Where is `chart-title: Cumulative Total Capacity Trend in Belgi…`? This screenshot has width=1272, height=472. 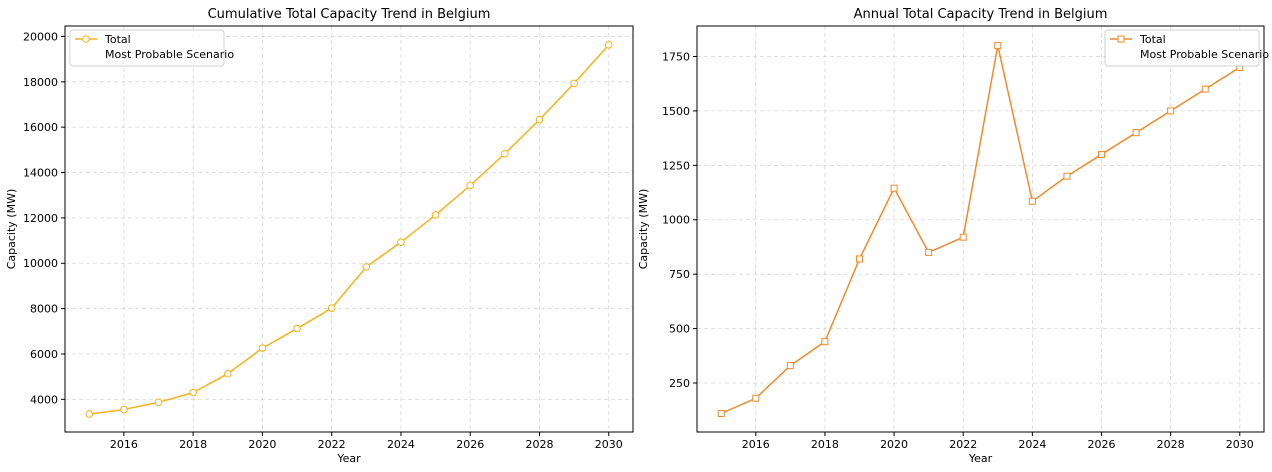
chart-title: Cumulative Total Capacity Trend in Belgi… is located at coordinates (349, 14).